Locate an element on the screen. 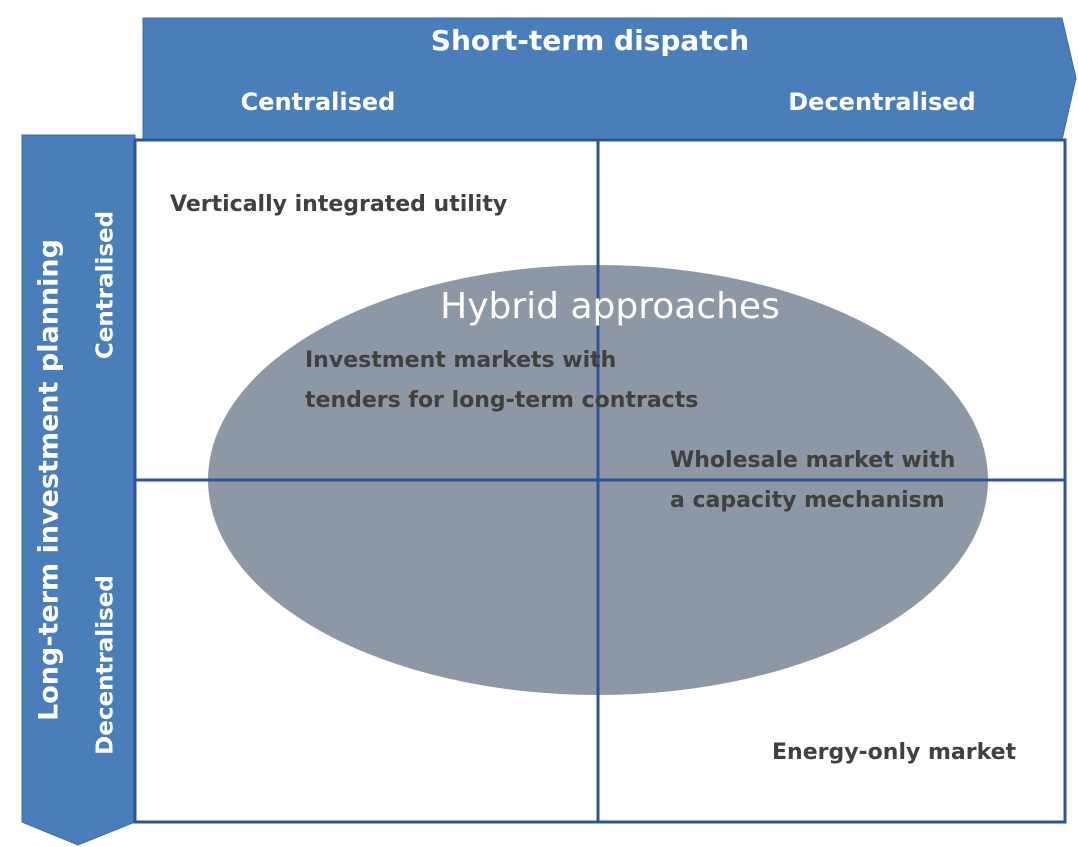 This screenshot has height=847, width=1078. top-arrow is located at coordinates (609, 79).